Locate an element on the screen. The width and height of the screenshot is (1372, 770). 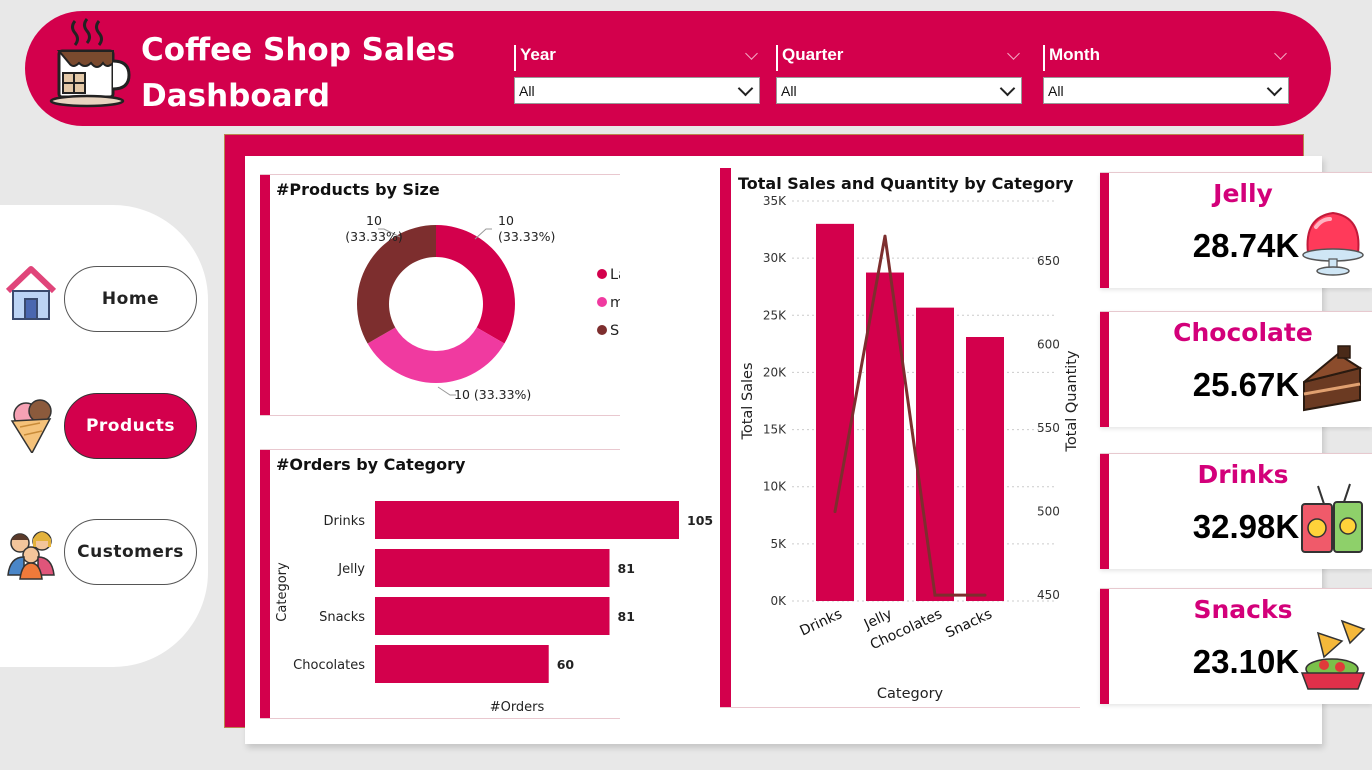
bar-data-label: 60 is located at coordinates (566, 664).